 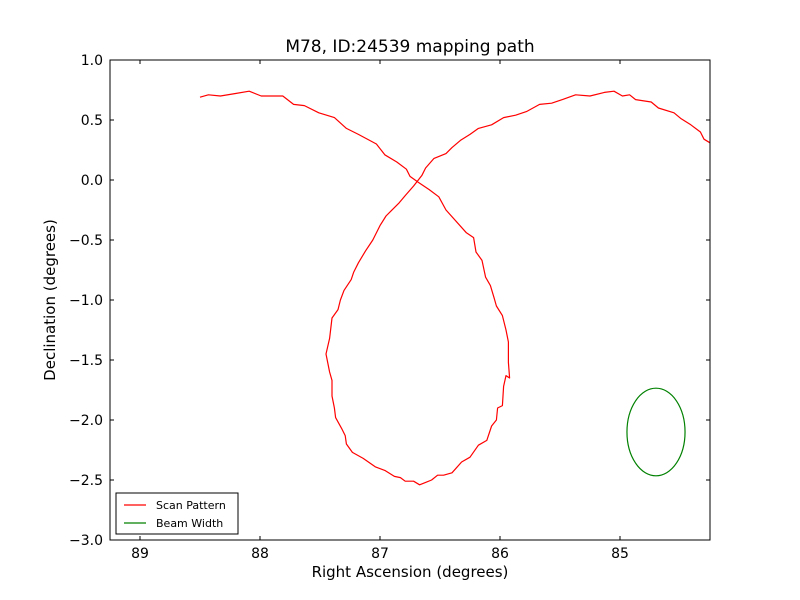 I want to click on y-tick-label: 1.0, so click(x=92, y=61).